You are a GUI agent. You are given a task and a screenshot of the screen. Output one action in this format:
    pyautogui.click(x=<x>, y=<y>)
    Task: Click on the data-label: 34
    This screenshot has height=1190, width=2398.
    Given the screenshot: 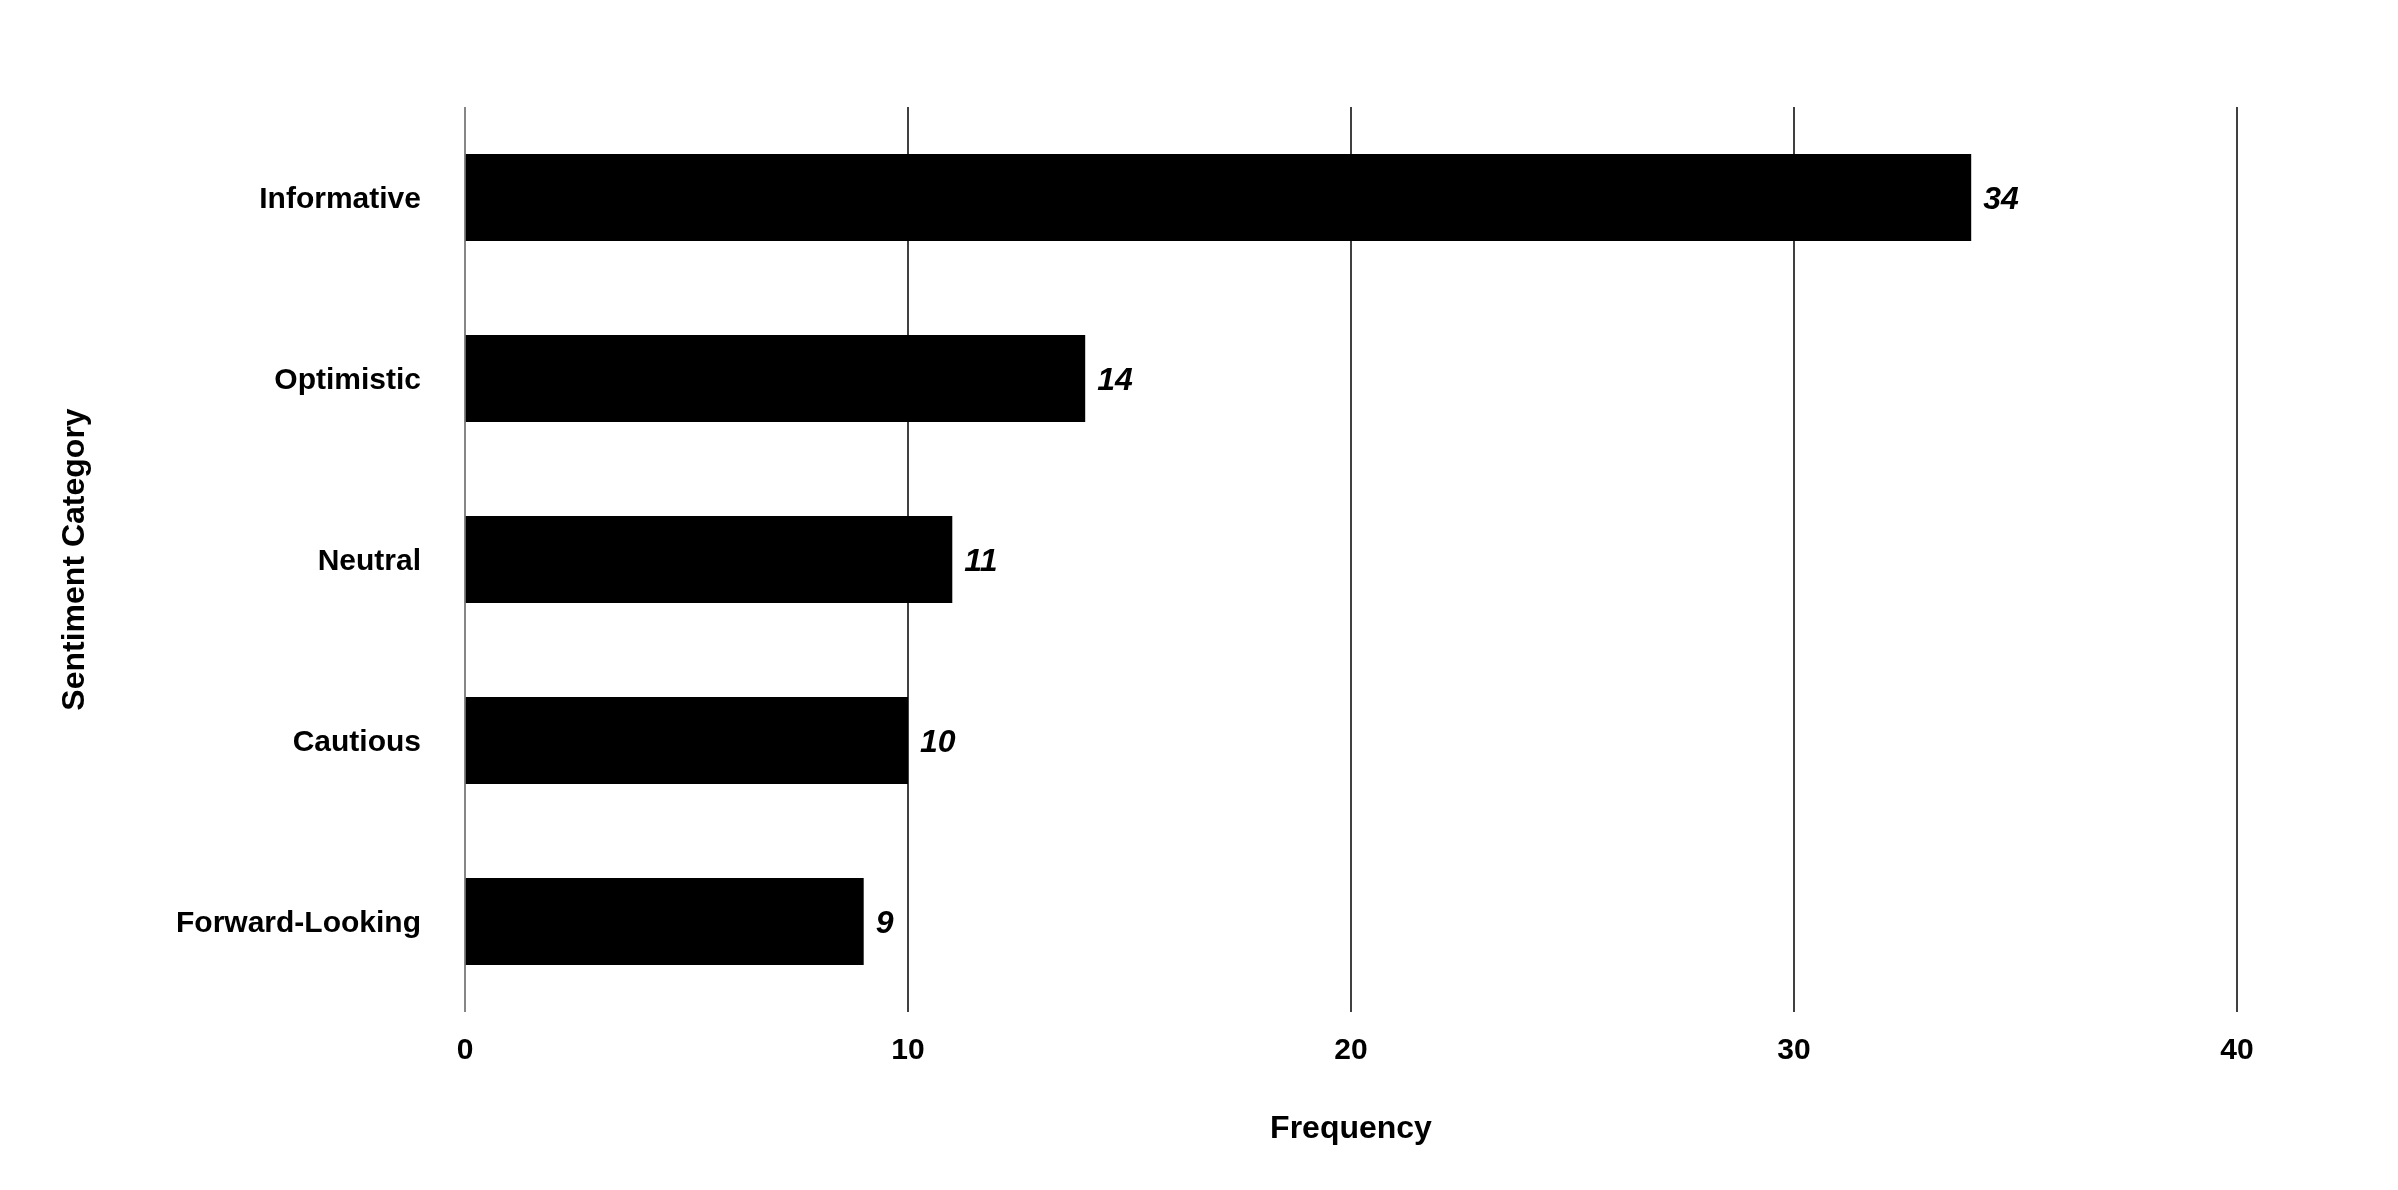 What is the action you would take?
    pyautogui.click(x=2001, y=197)
    